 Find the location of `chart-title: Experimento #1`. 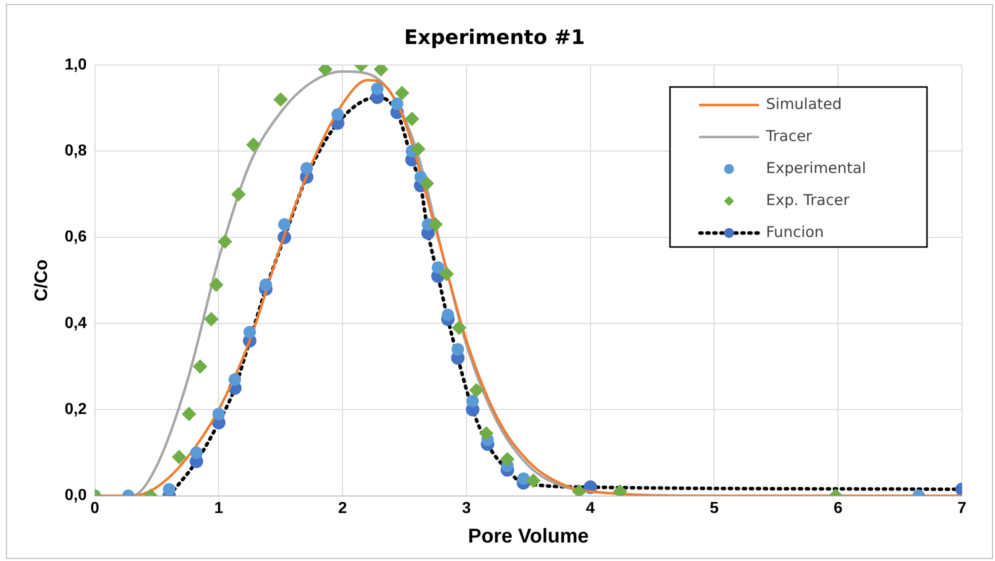

chart-title: Experimento #1 is located at coordinates (494, 37).